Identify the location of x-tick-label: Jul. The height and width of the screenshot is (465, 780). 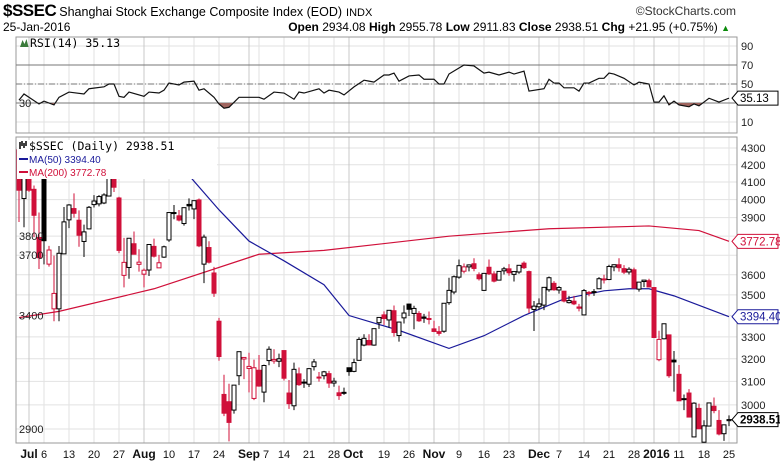
(28, 454).